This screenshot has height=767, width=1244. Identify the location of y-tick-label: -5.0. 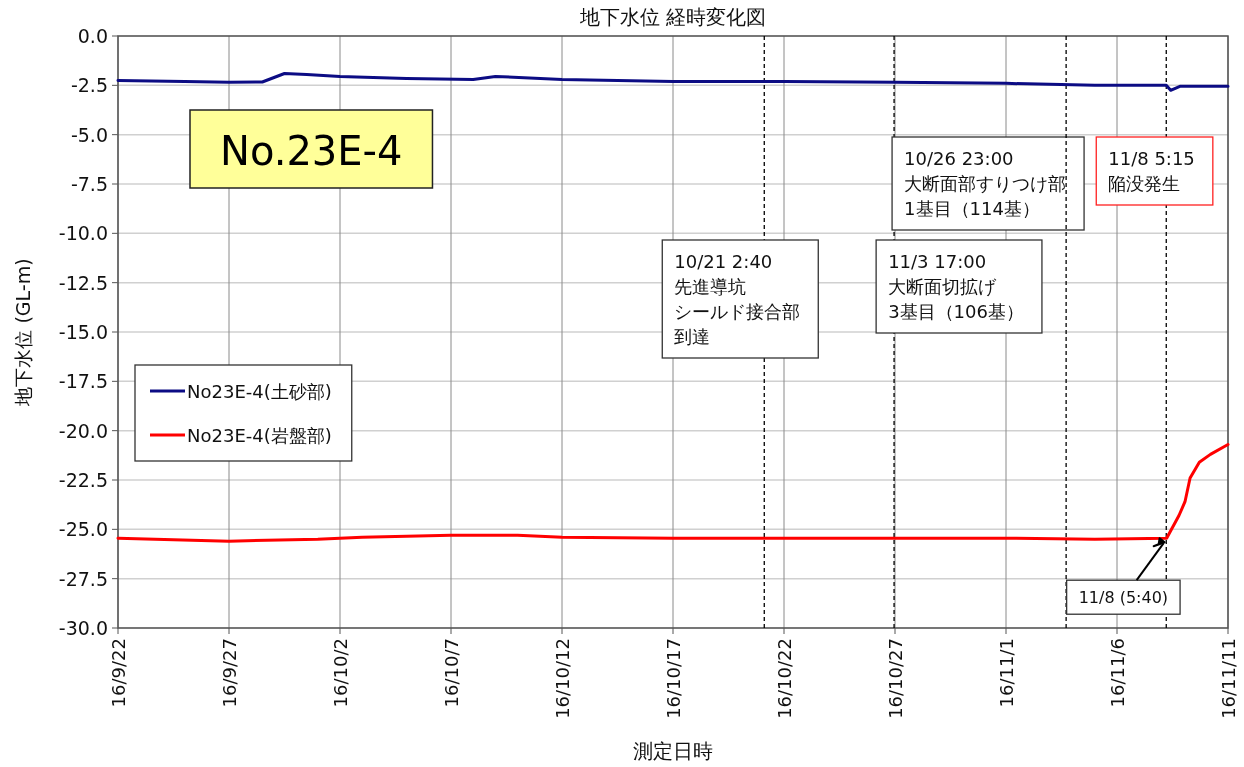
(89, 134).